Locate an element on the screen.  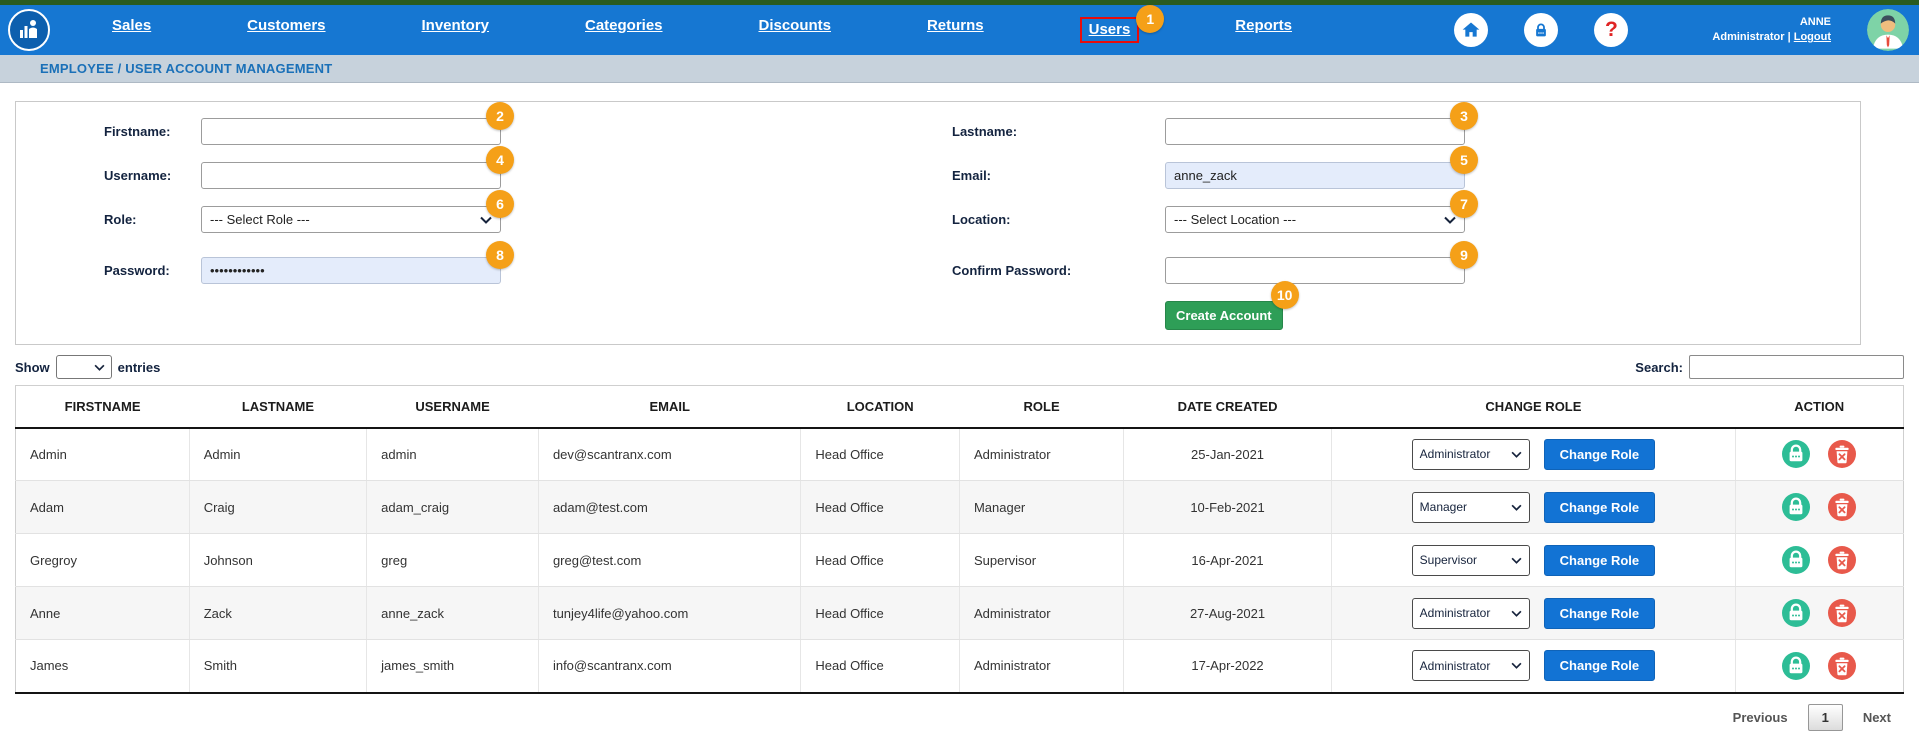
user-name: ANNE is located at coordinates (1815, 22).